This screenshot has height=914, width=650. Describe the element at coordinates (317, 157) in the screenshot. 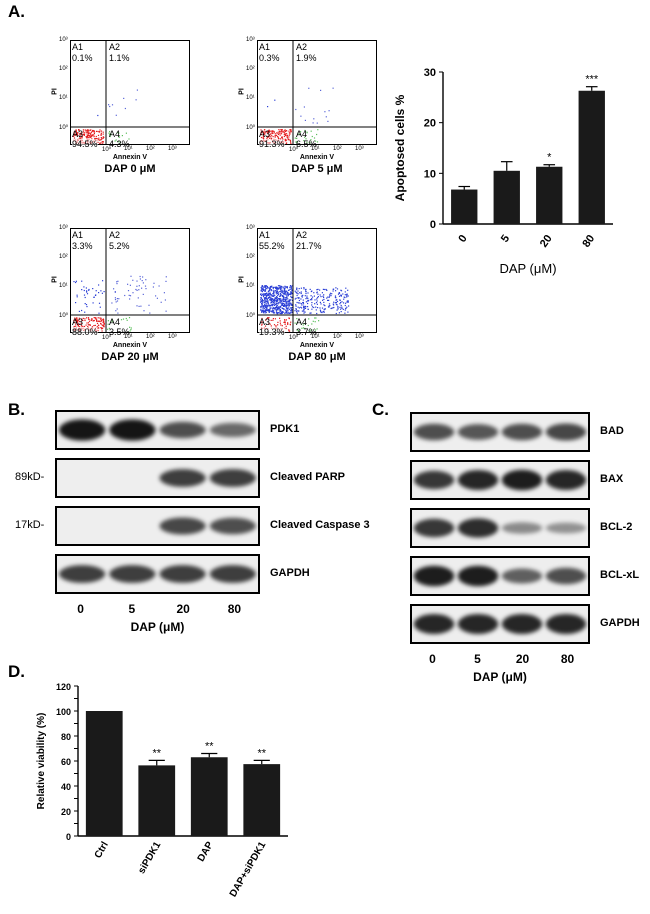

I see `x-axis-label: Annexin V` at that location.